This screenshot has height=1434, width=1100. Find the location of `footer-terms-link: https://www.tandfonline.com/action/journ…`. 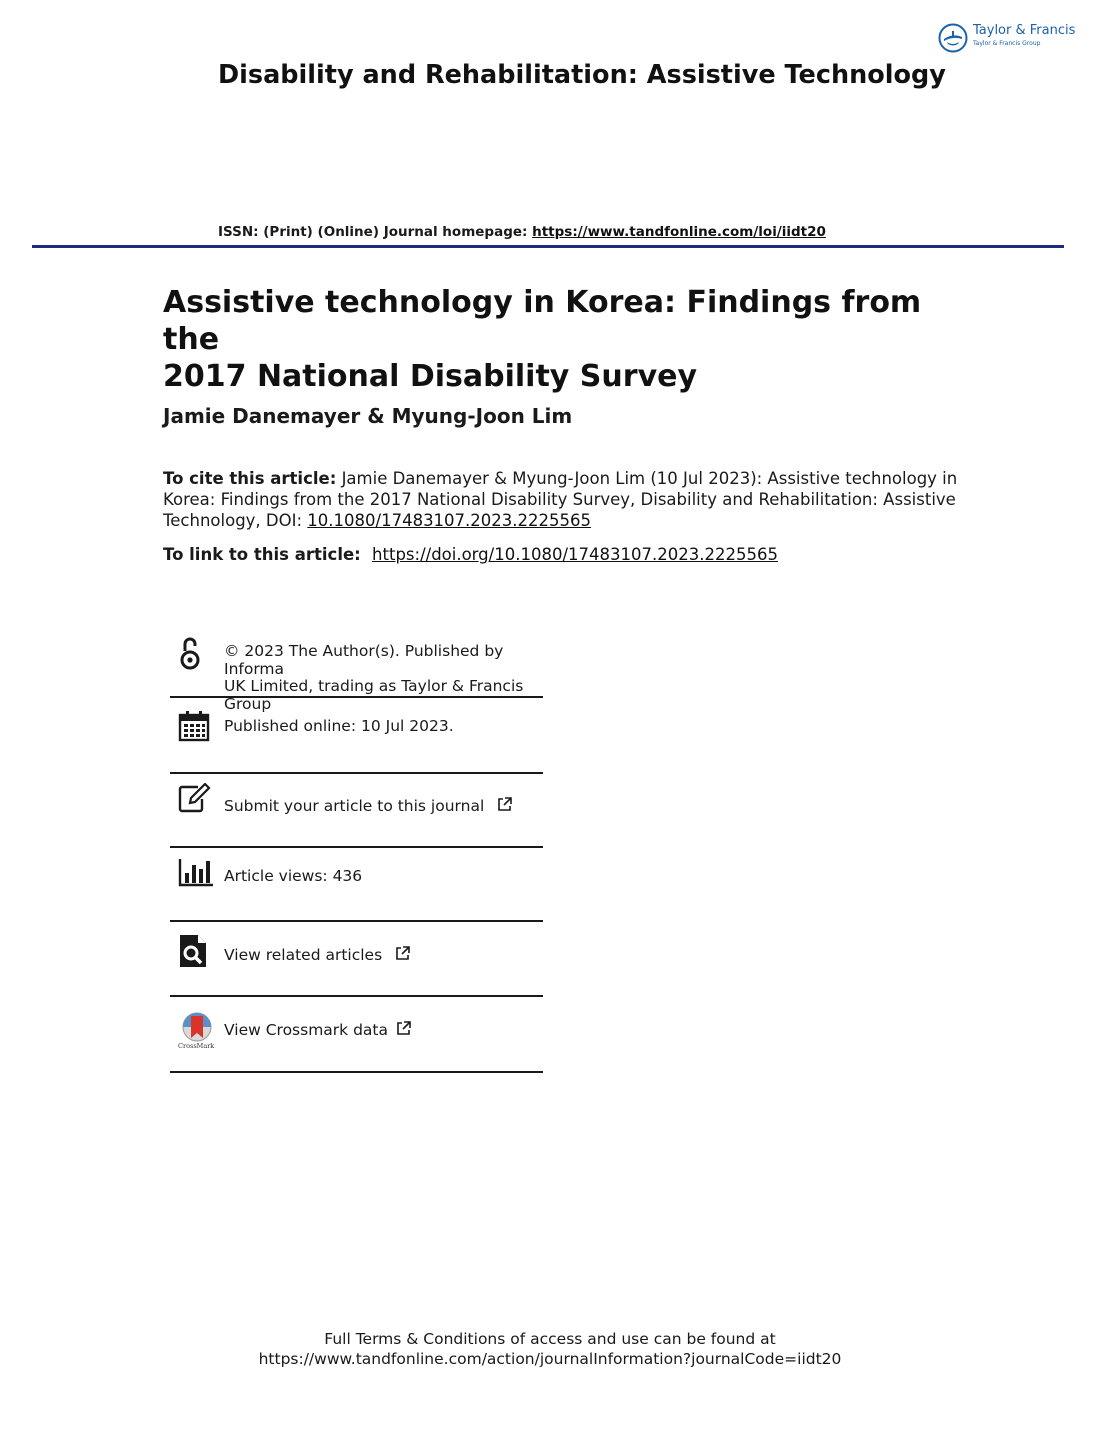

footer-terms-link: https://www.tandfonline.com/action/journ… is located at coordinates (550, 1358).